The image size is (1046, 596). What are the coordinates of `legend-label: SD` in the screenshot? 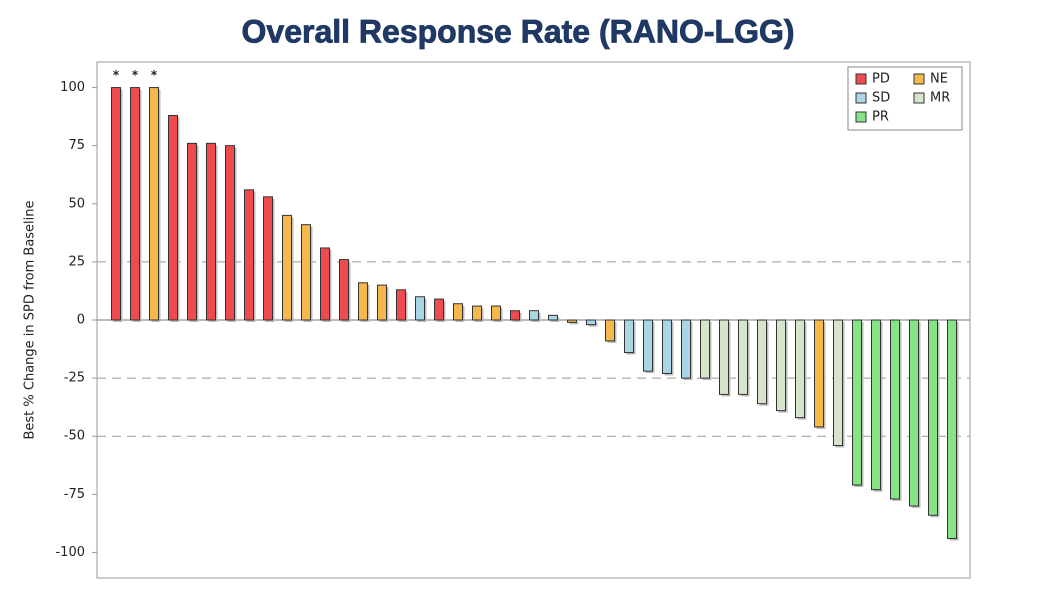 It's located at (881, 98).